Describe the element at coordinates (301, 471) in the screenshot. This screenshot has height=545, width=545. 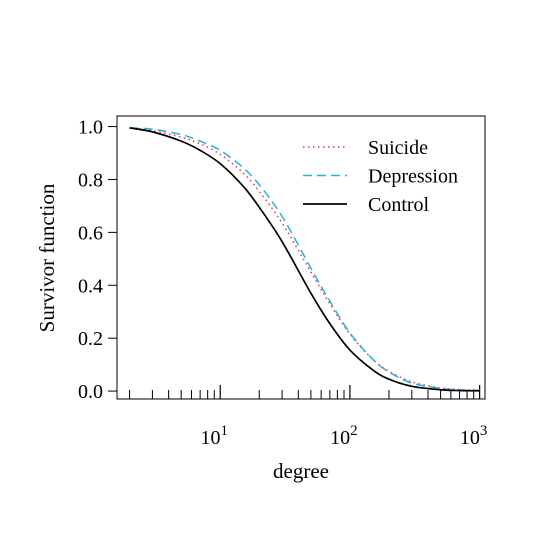
I see `x-axis-label: degree` at that location.